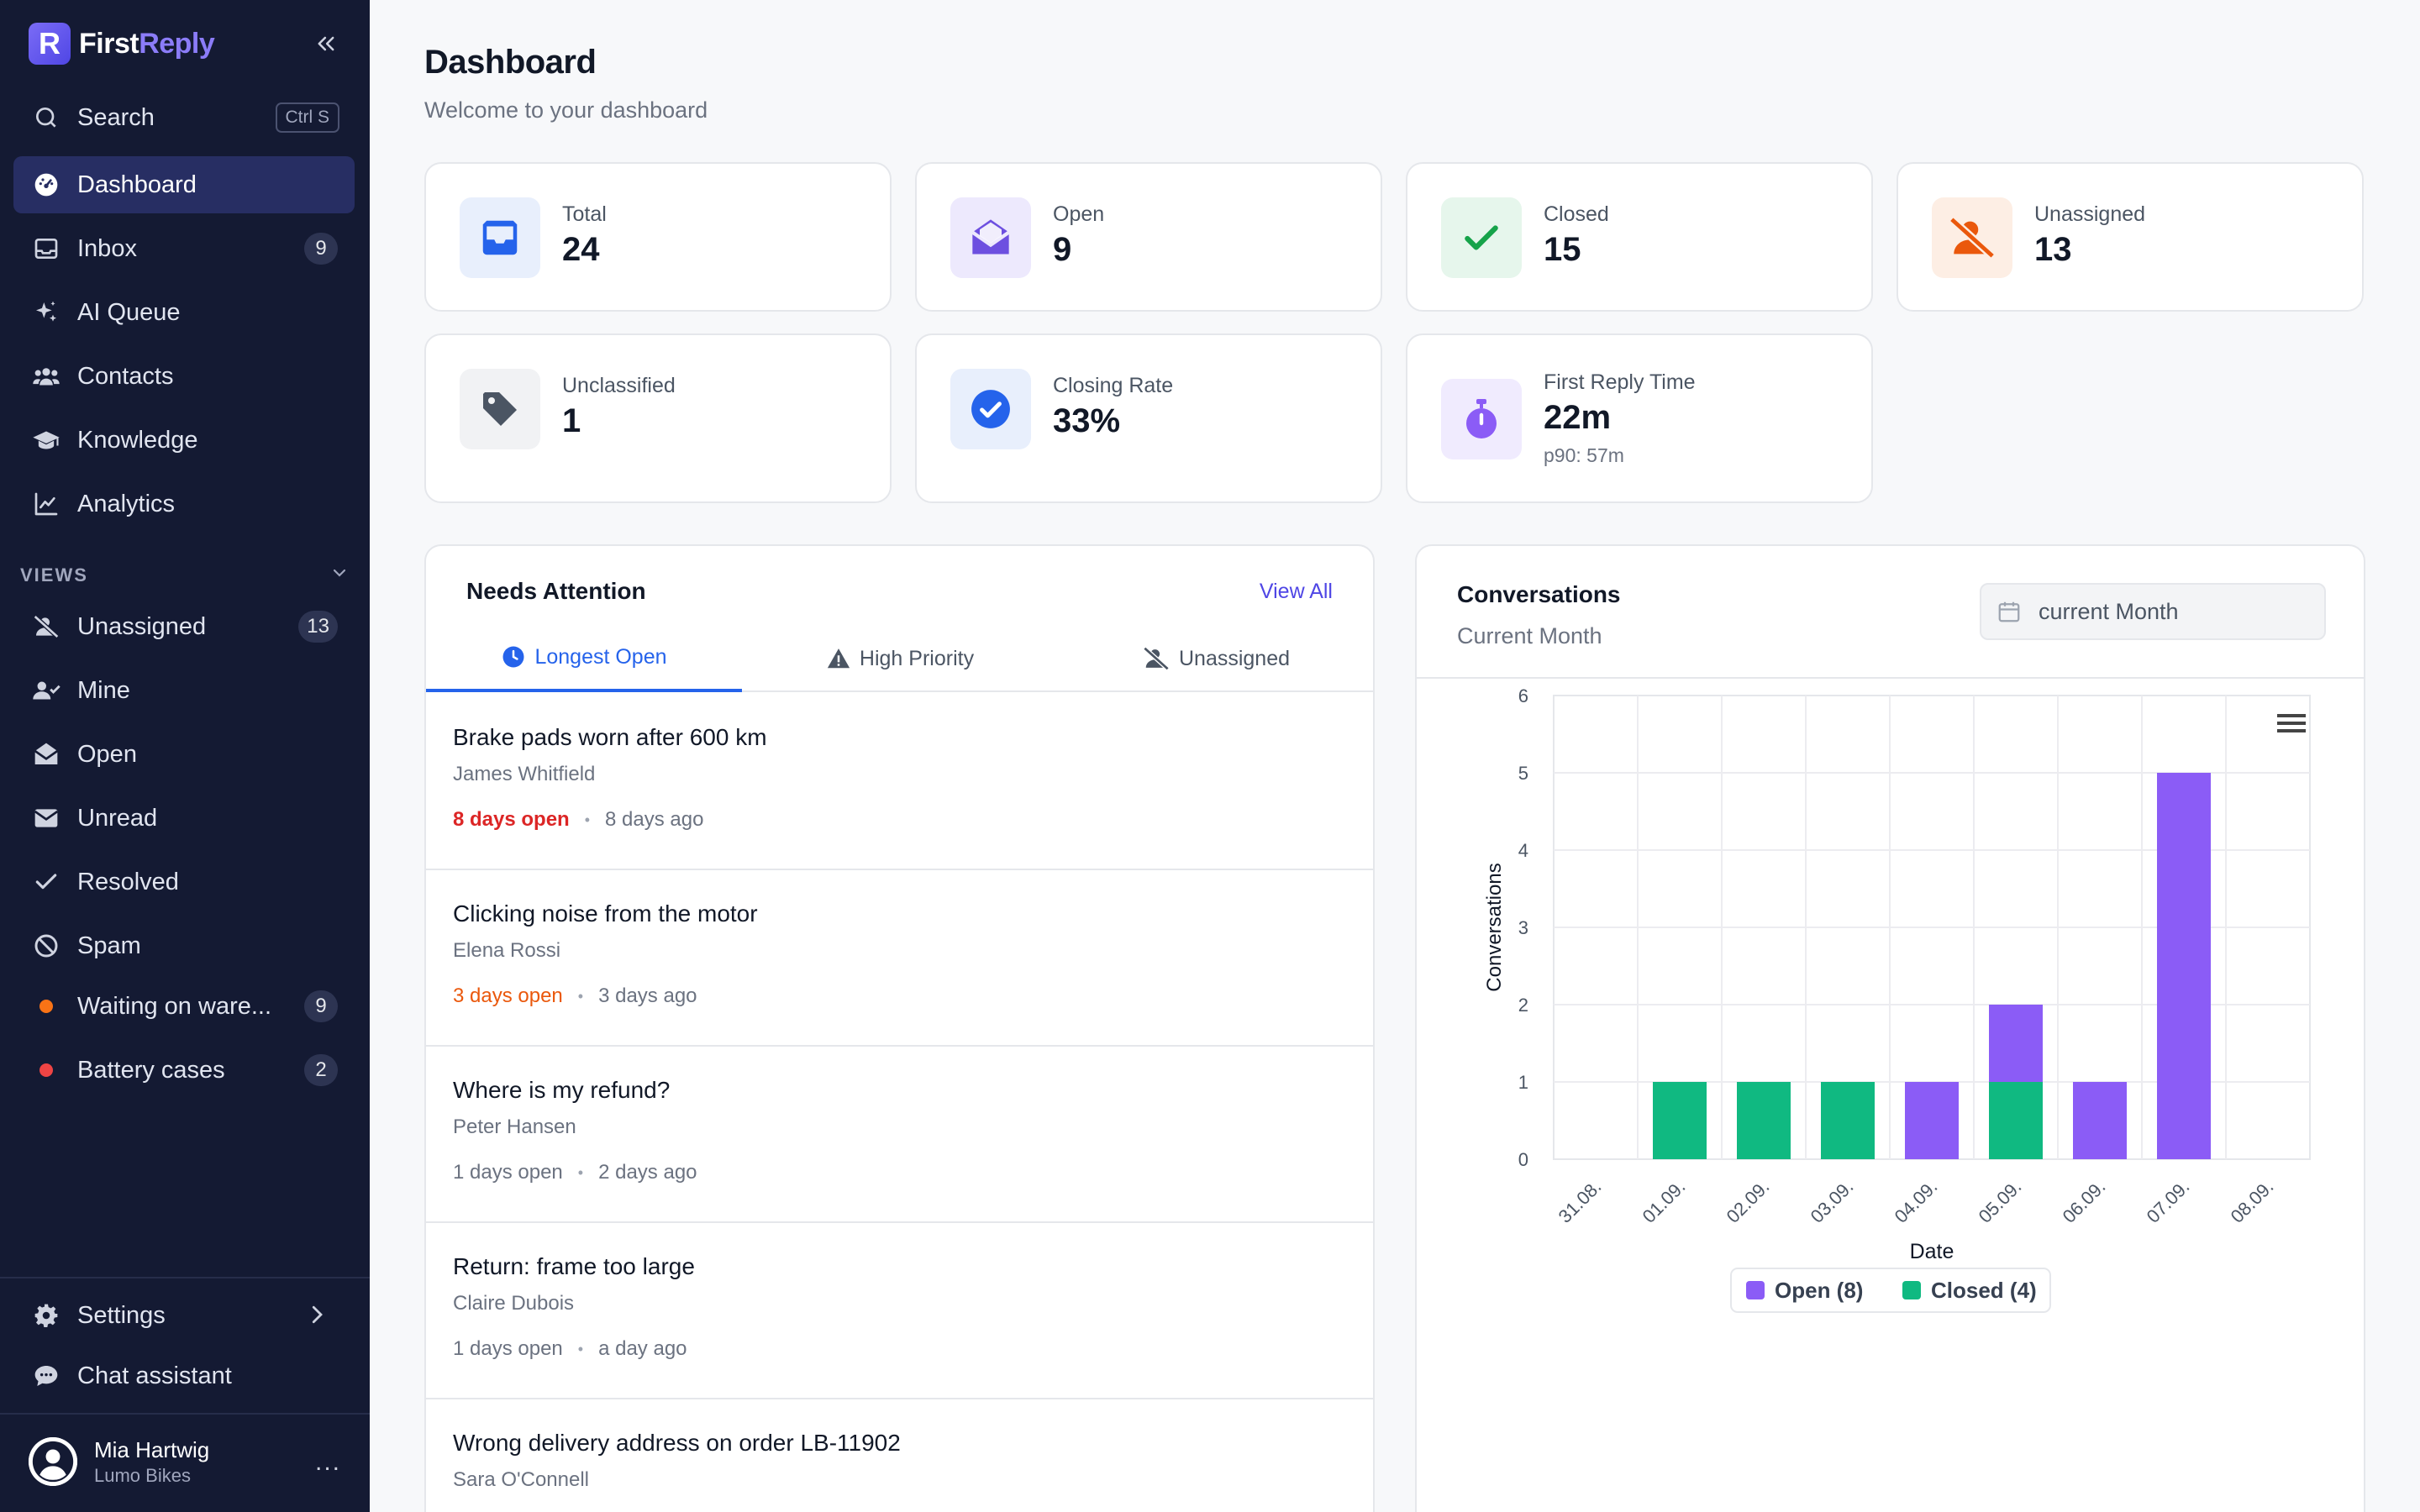  Describe the element at coordinates (658, 418) in the screenshot. I see `stat-card-unclassified: Unclassified 1` at that location.